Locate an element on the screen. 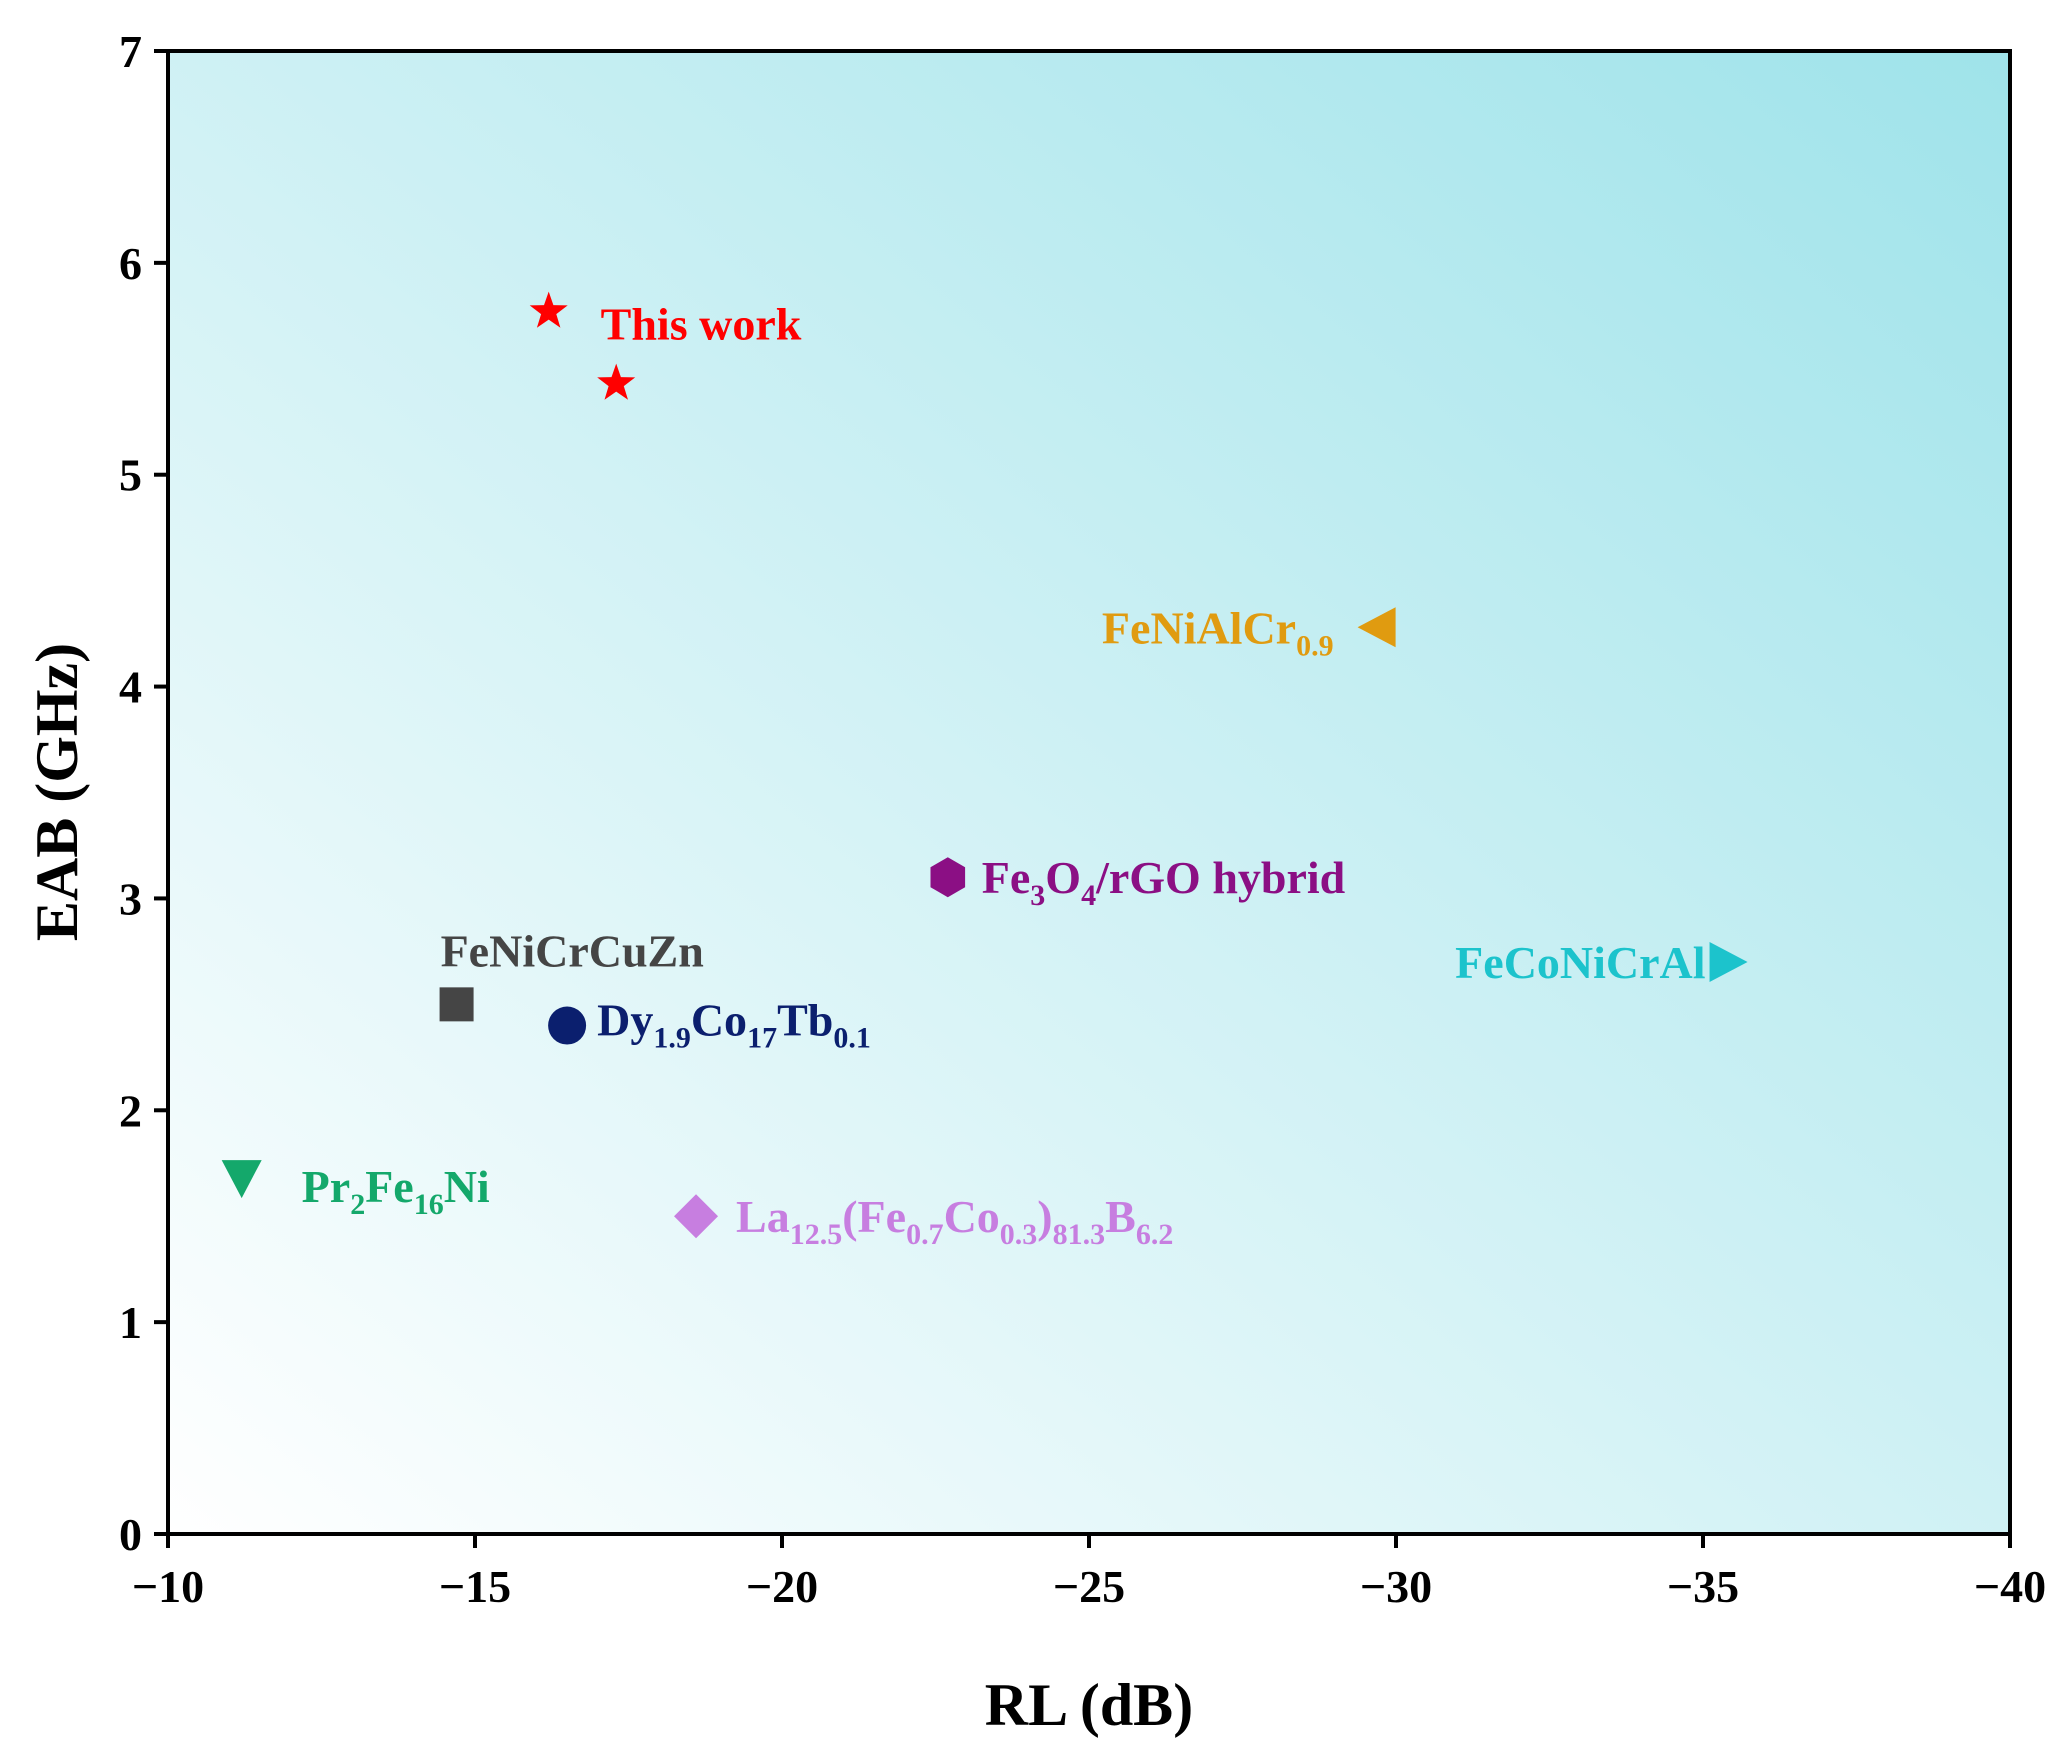 This screenshot has width=2061, height=1748. label-text: Ni is located at coordinates (467, 1186).